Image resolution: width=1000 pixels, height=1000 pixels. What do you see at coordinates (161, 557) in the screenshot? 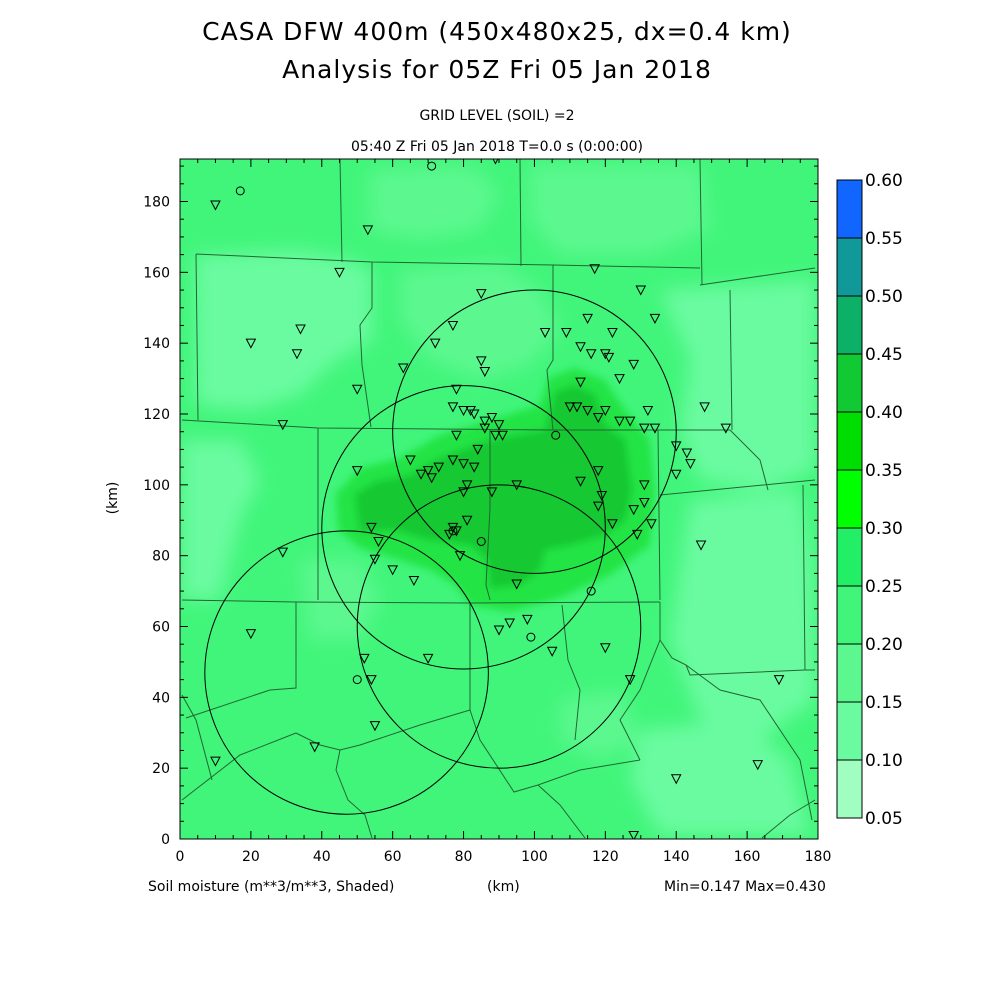
I see `y-tick-label: 80` at bounding box center [161, 557].